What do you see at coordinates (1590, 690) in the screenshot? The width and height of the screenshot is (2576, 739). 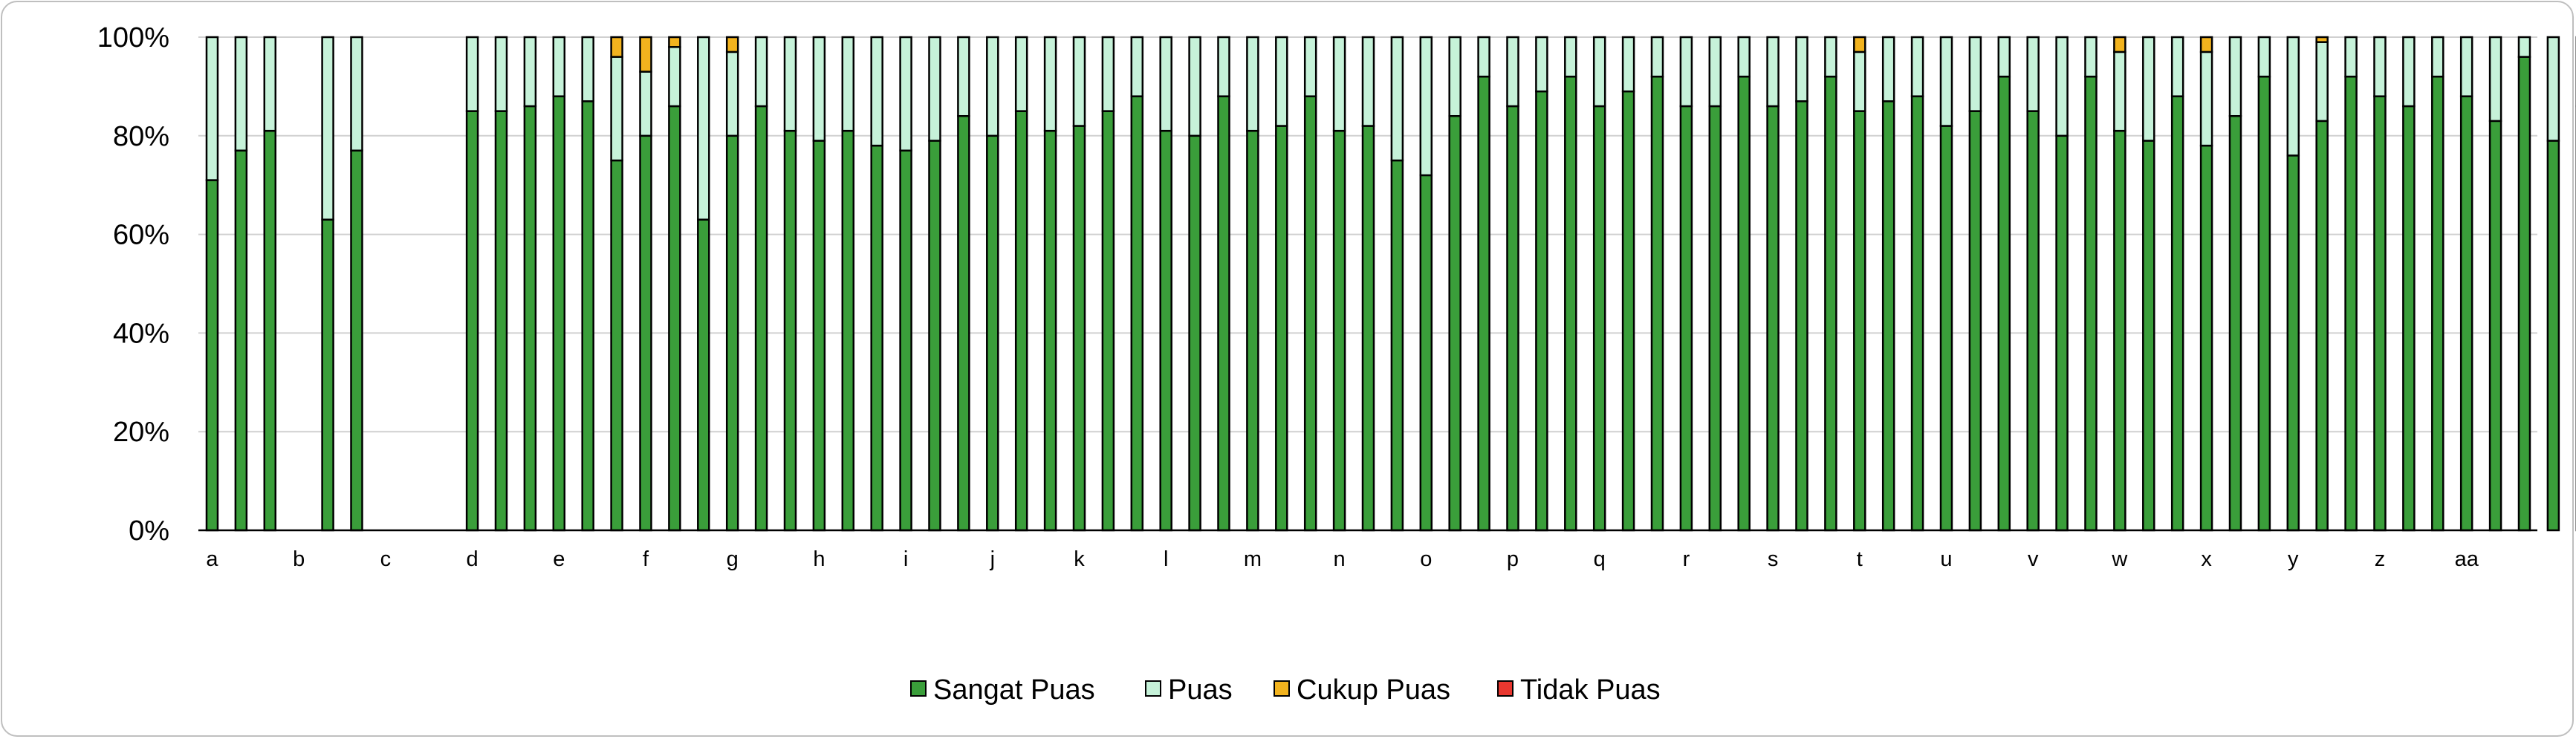 I see `legend-label: Tidak Puas` at bounding box center [1590, 690].